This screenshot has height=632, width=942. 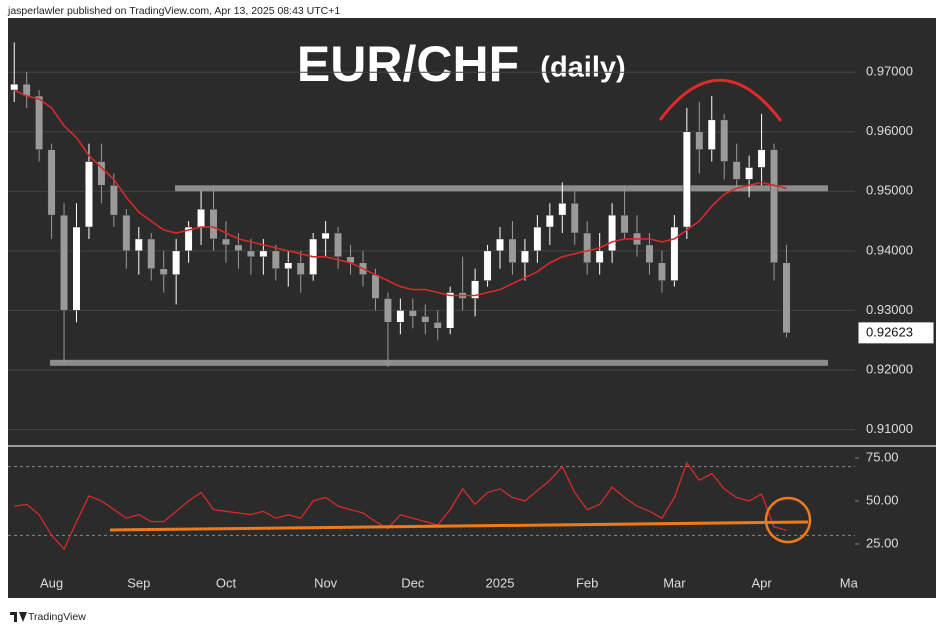 I want to click on y-tick-label: 0.91000, so click(x=889, y=428).